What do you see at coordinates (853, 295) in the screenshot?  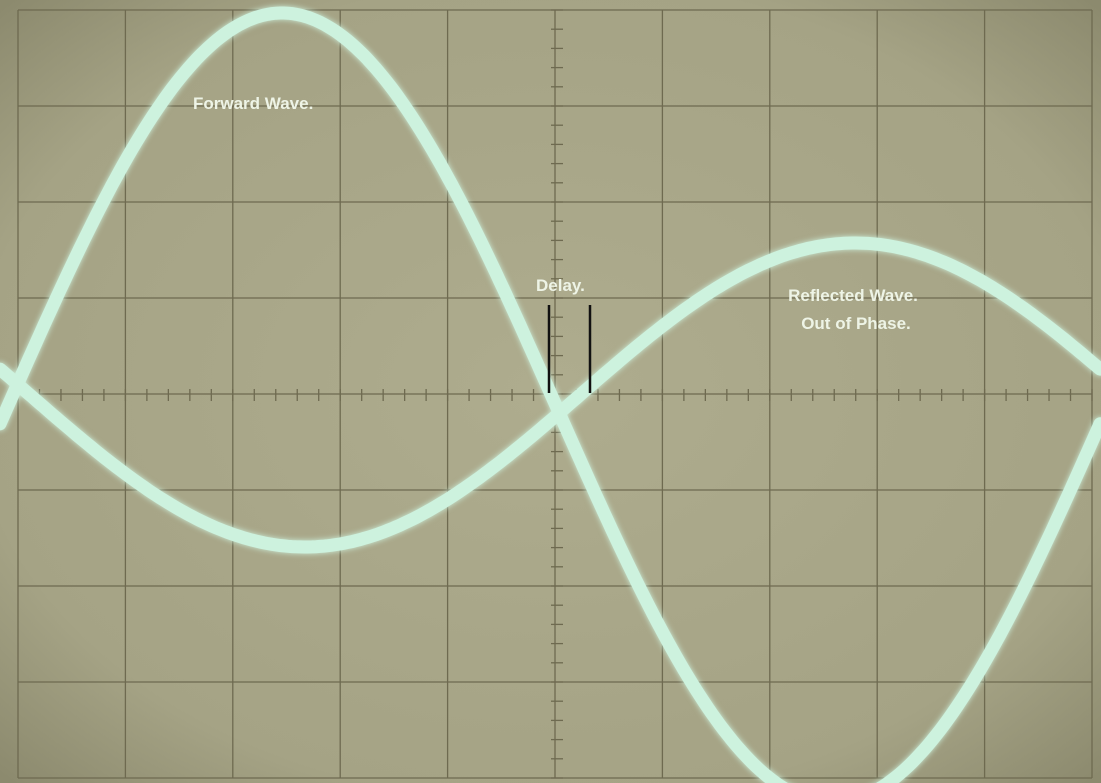 I see `reflected-label: Reflected Wave.` at bounding box center [853, 295].